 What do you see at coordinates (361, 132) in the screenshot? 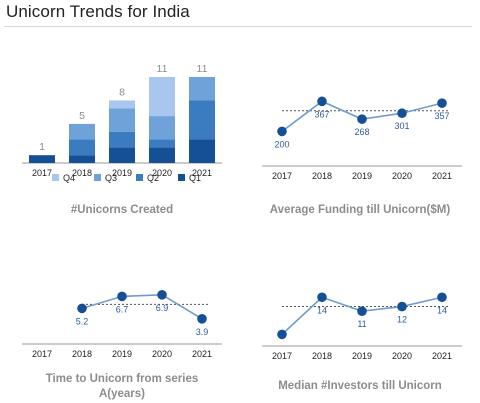
I see `data-label-2019: 268` at bounding box center [361, 132].